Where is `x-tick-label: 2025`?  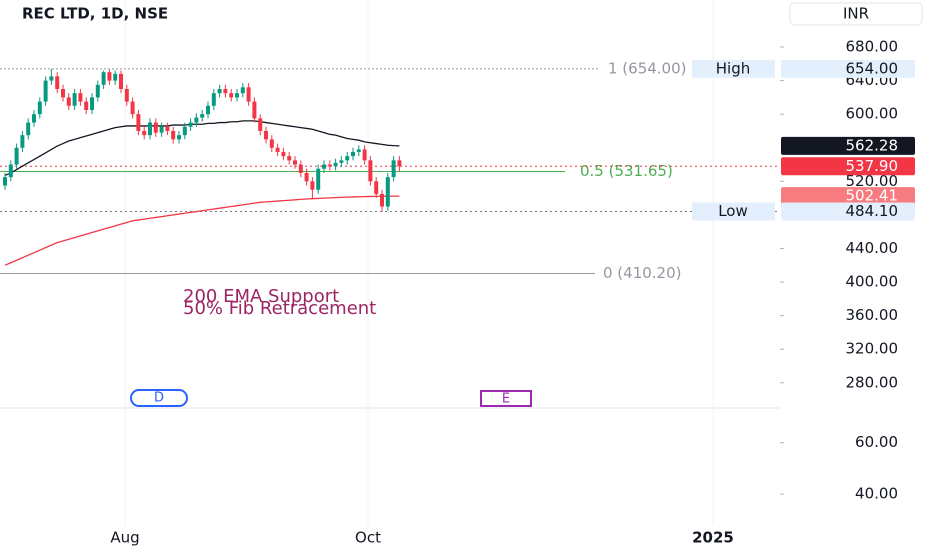 x-tick-label: 2025 is located at coordinates (713, 538).